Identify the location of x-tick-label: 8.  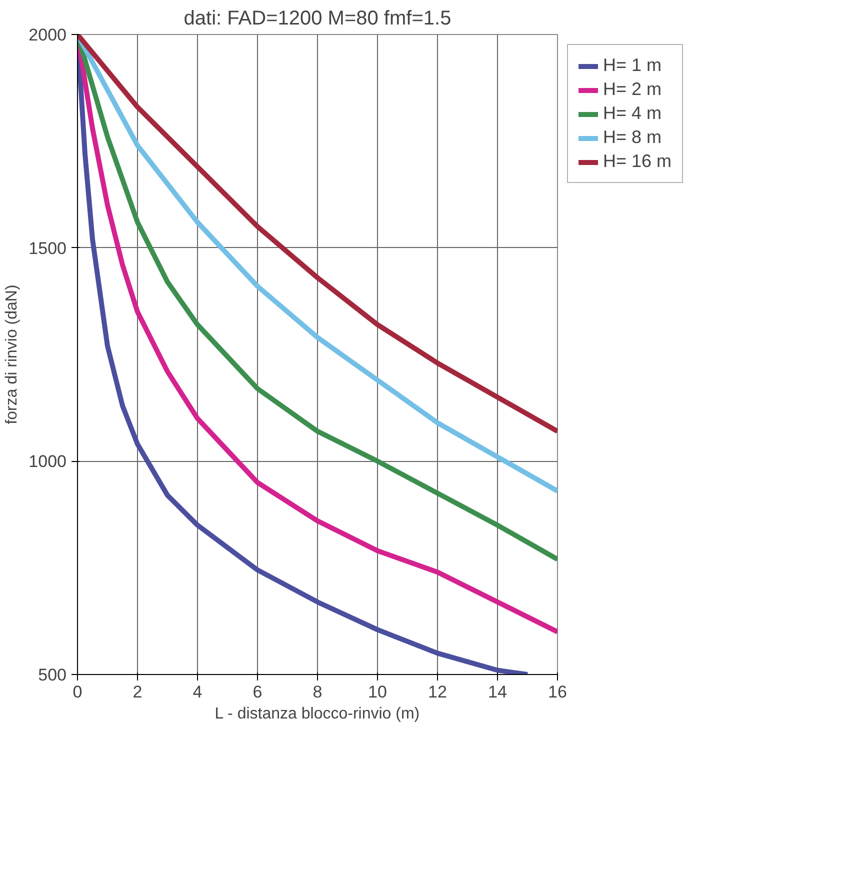
(317, 692).